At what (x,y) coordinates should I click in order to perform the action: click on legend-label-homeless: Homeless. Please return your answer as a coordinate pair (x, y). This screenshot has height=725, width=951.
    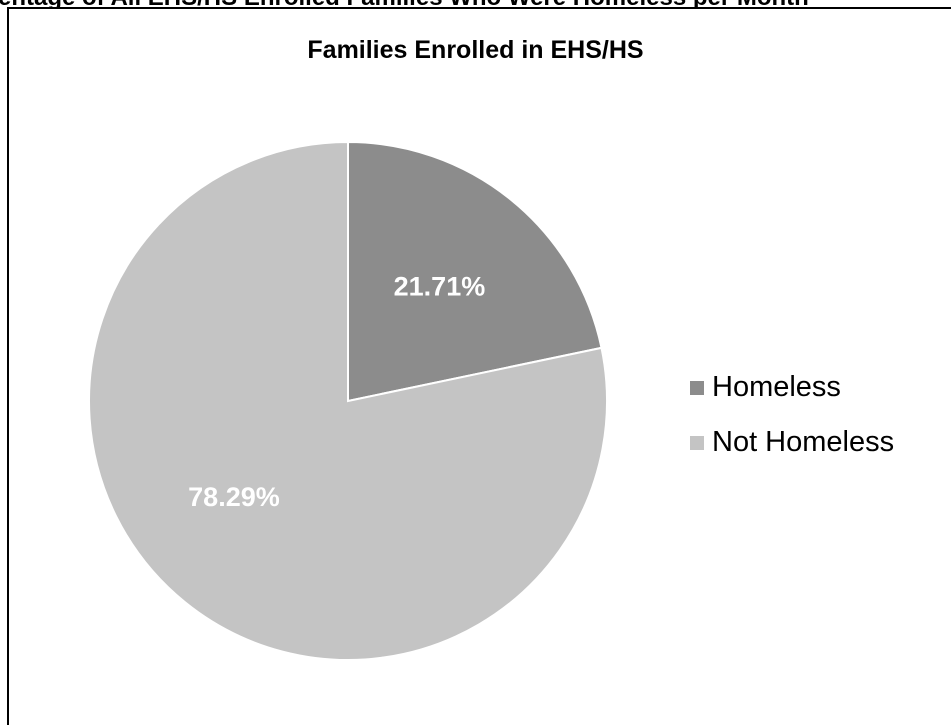
    Looking at the image, I should click on (776, 387).